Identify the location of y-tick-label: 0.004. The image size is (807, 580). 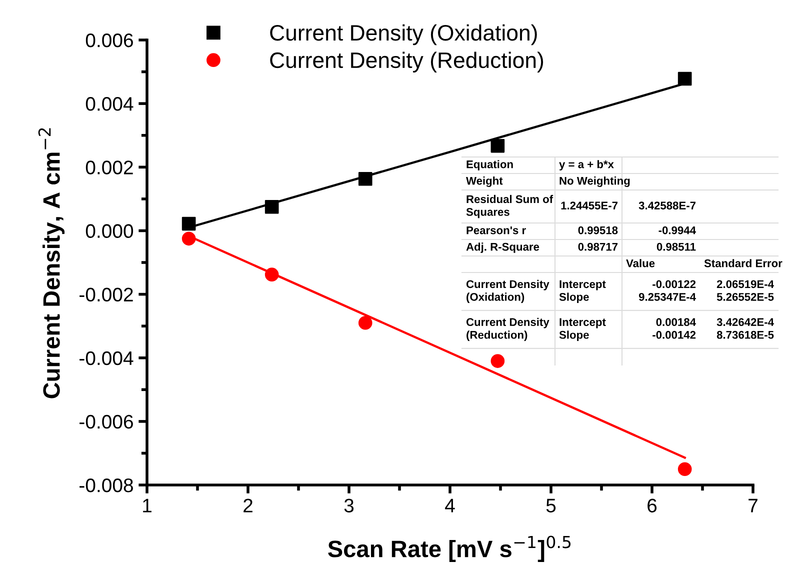
(110, 104).